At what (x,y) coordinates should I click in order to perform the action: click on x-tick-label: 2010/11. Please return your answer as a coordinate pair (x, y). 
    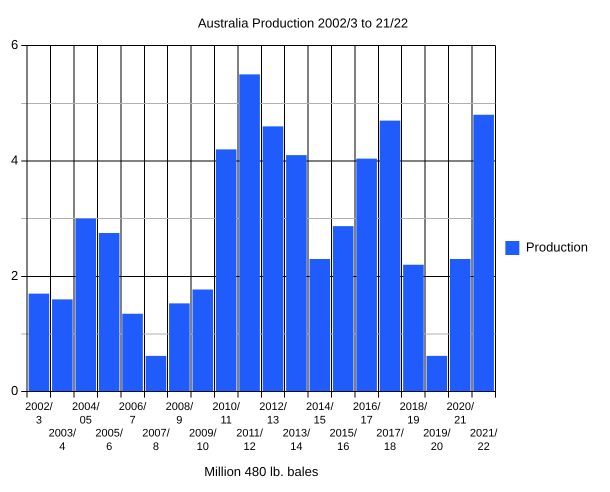
    Looking at the image, I should click on (226, 413).